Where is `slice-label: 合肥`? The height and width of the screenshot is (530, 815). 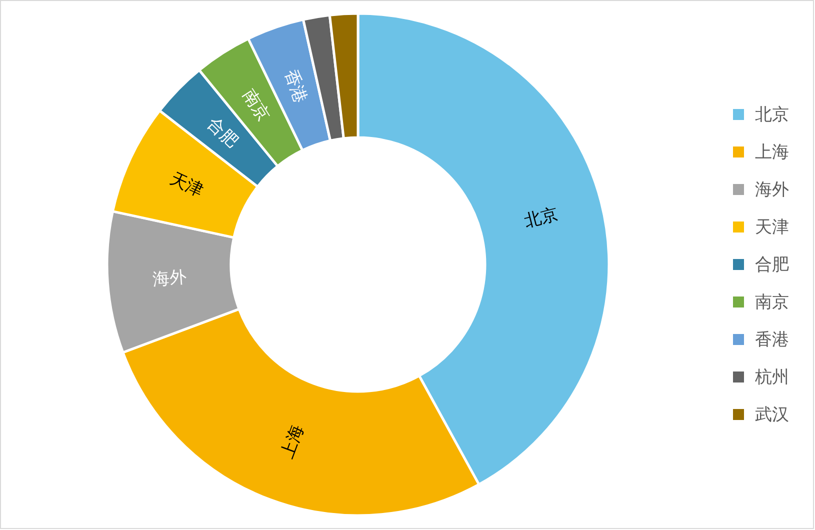 slice-label: 合肥 is located at coordinates (223, 133).